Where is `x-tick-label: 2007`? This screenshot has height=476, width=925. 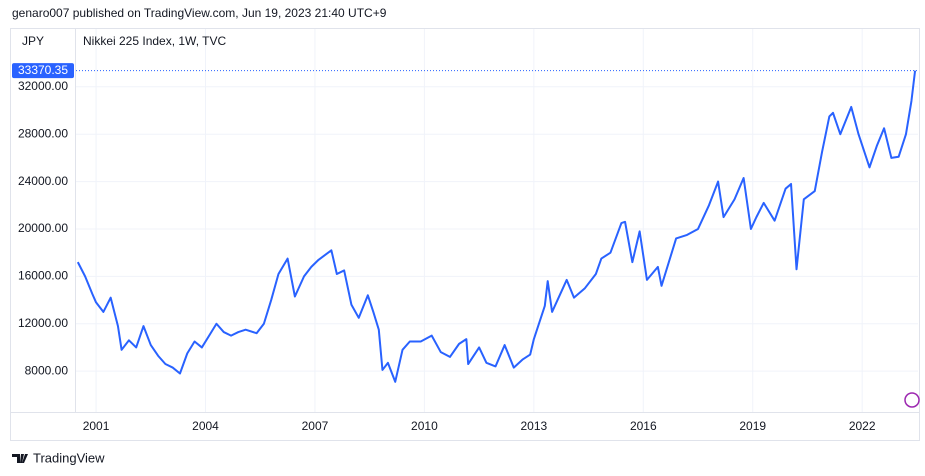
x-tick-label: 2007 is located at coordinates (315, 426).